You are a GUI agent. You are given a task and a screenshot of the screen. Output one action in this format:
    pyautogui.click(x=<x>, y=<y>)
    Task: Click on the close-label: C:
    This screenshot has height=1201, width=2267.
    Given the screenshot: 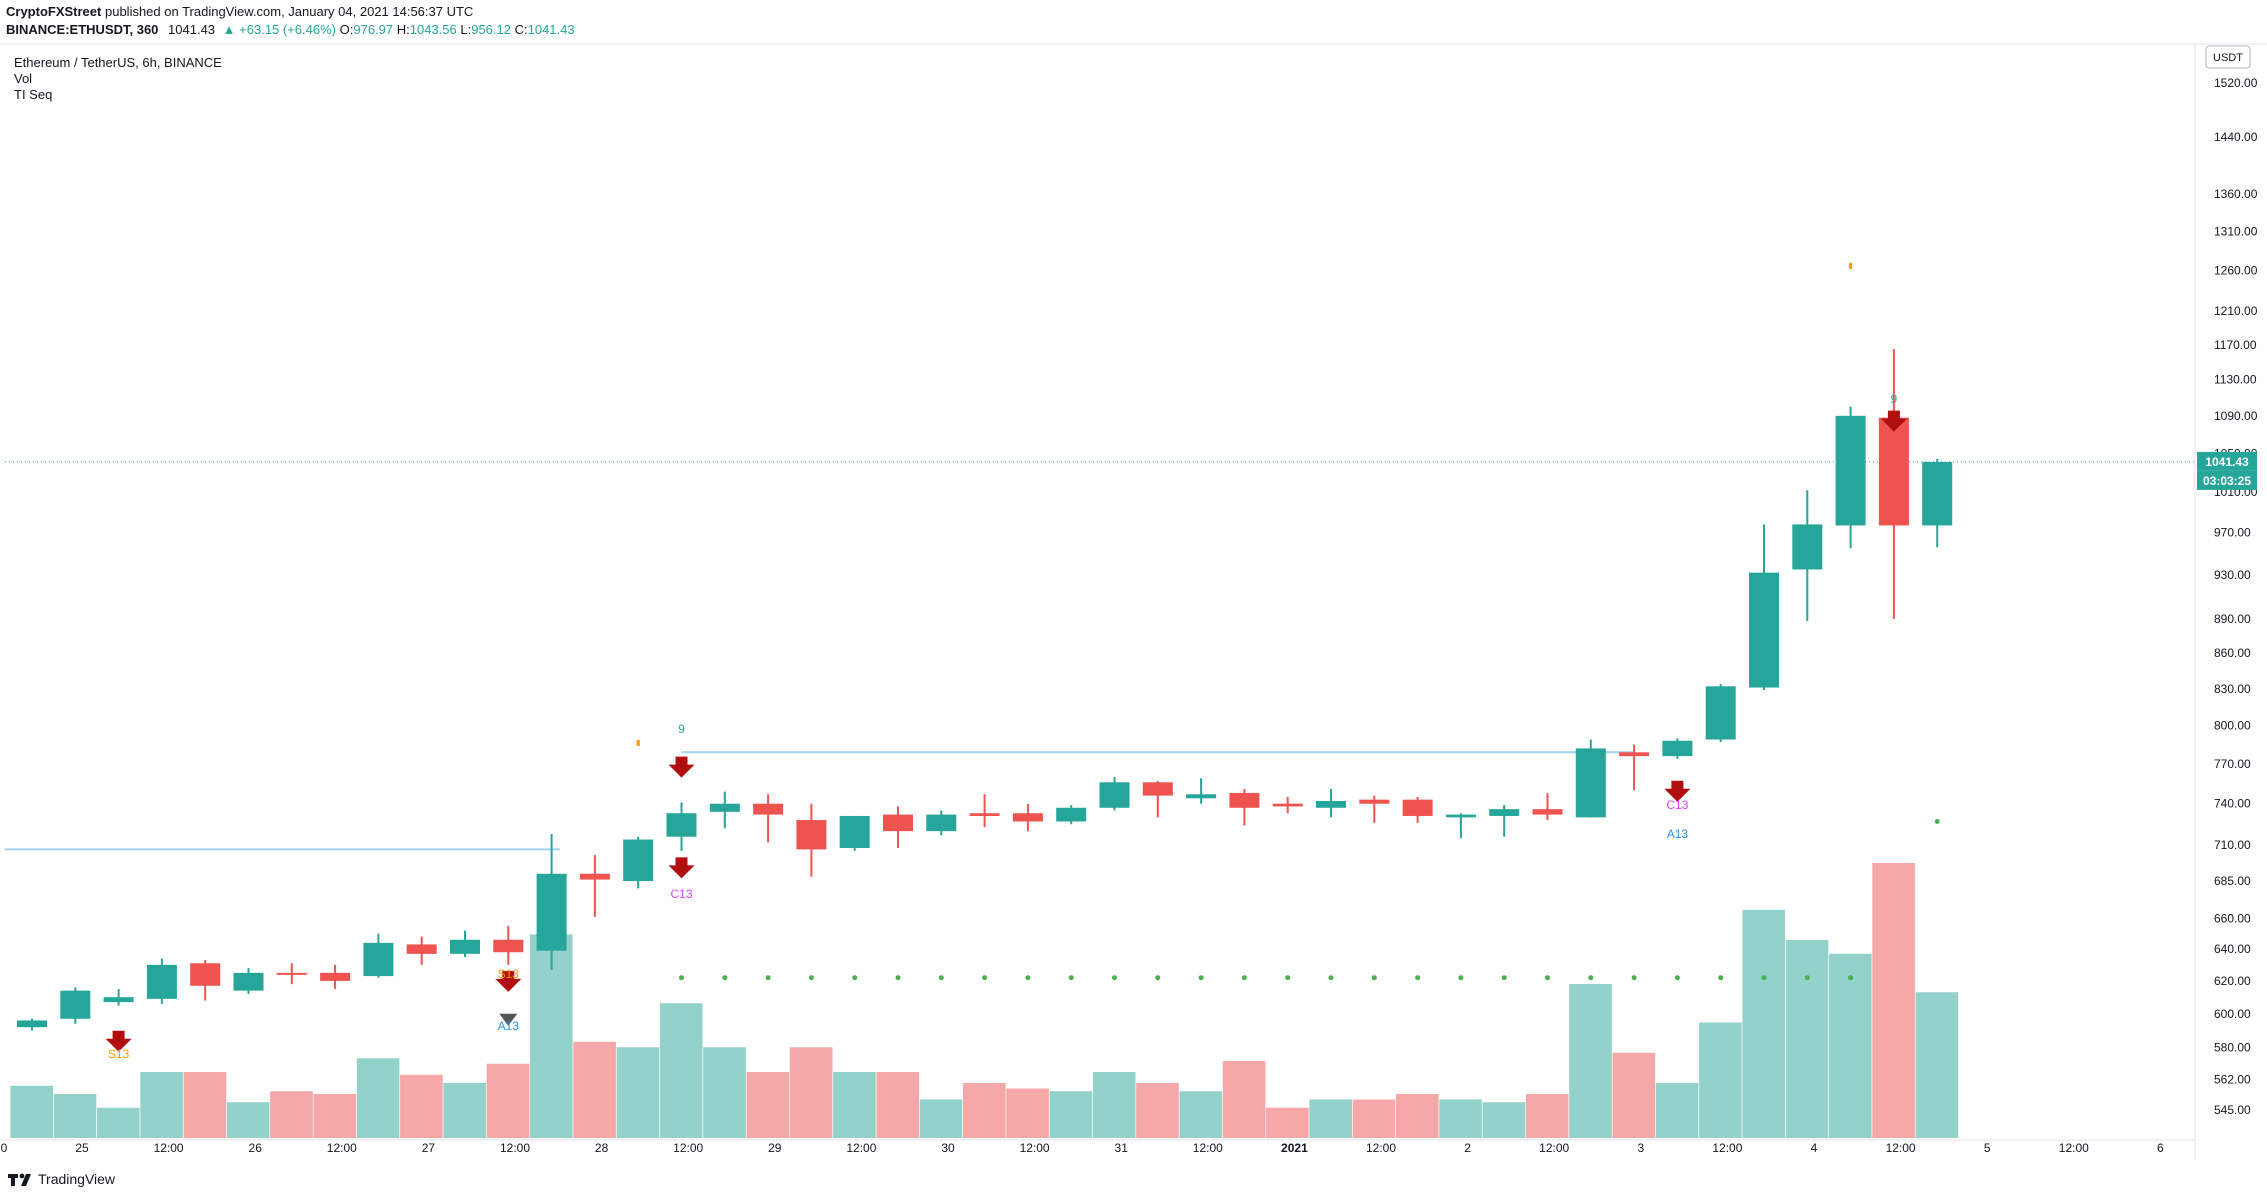 What is the action you would take?
    pyautogui.click(x=521, y=29)
    